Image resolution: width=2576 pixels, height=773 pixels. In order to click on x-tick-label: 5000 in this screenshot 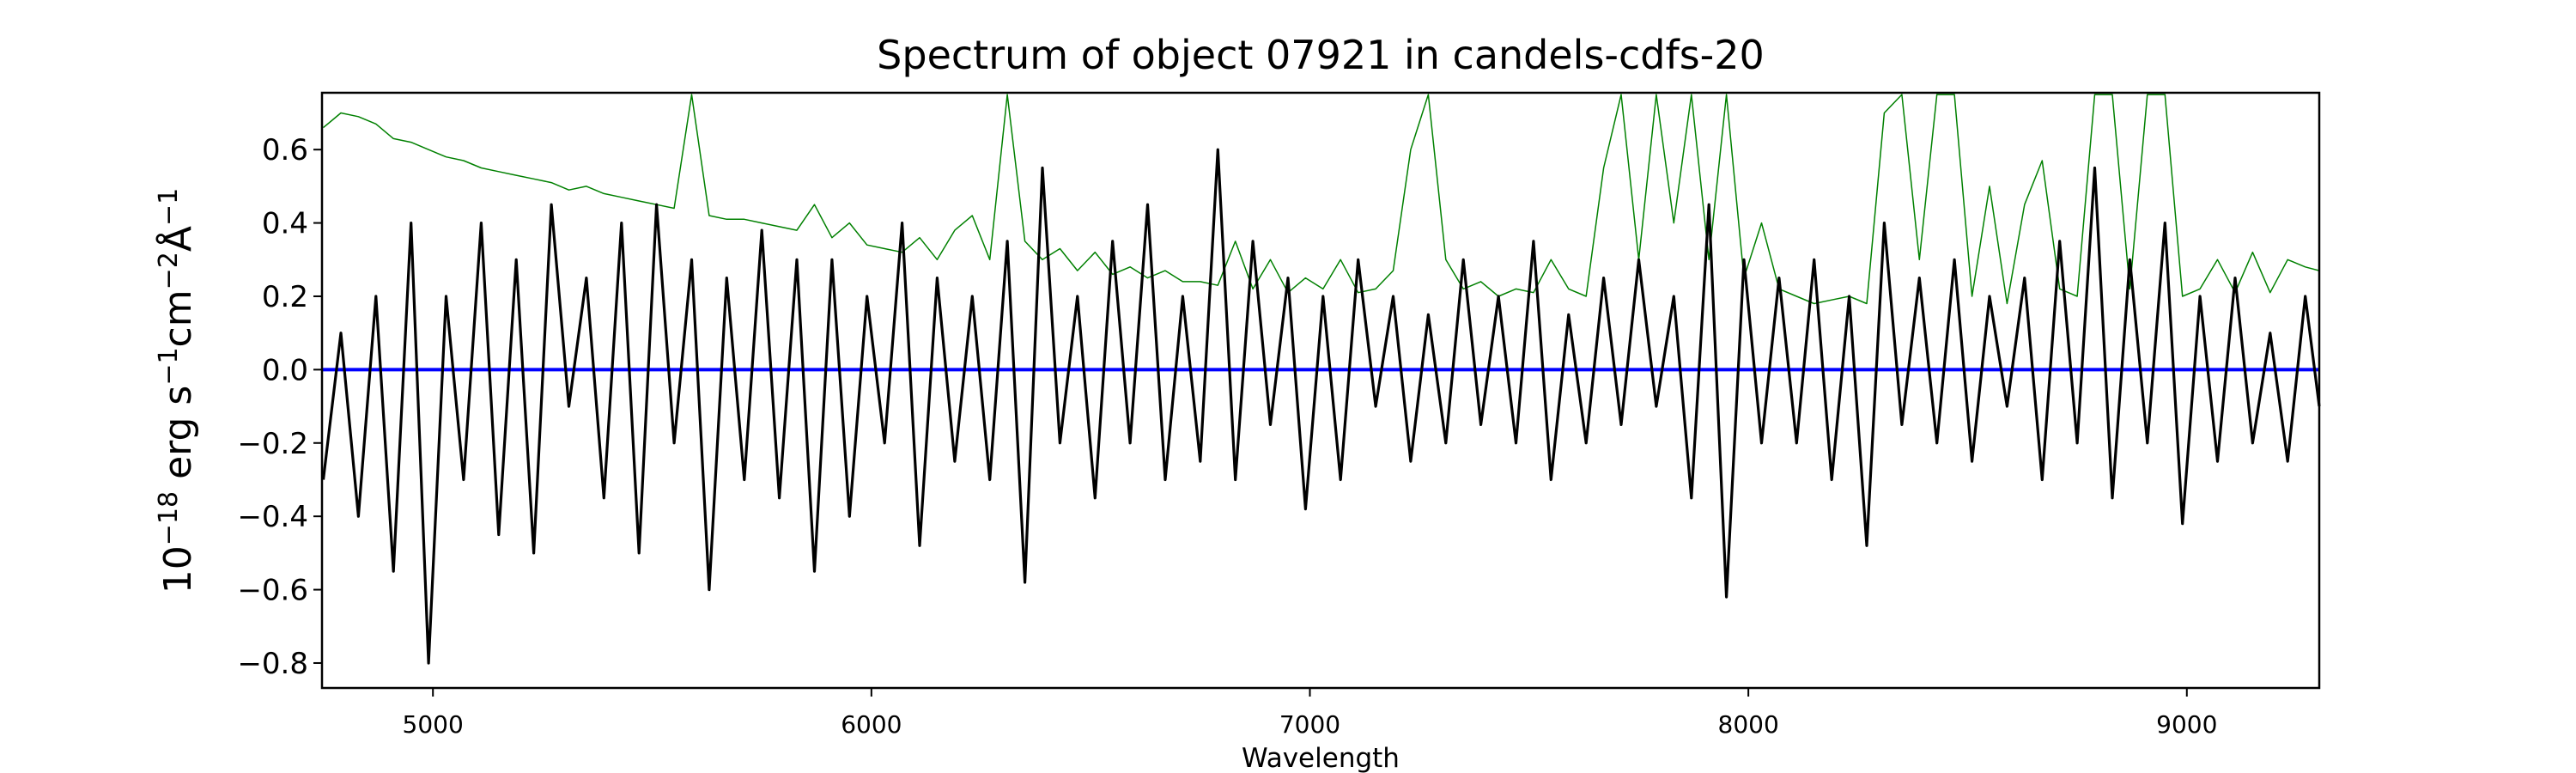, I will do `click(433, 724)`.